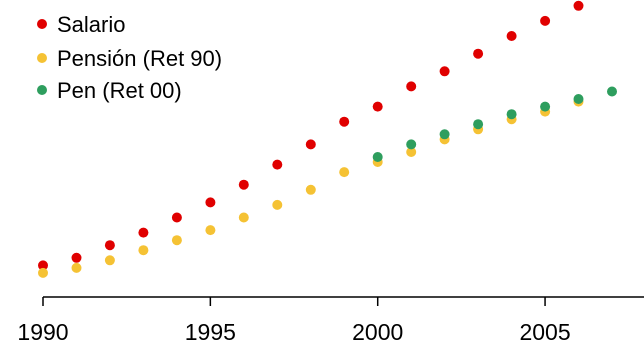 This screenshot has width=644, height=350. Describe the element at coordinates (378, 107) in the screenshot. I see `point-salario-2000` at that location.